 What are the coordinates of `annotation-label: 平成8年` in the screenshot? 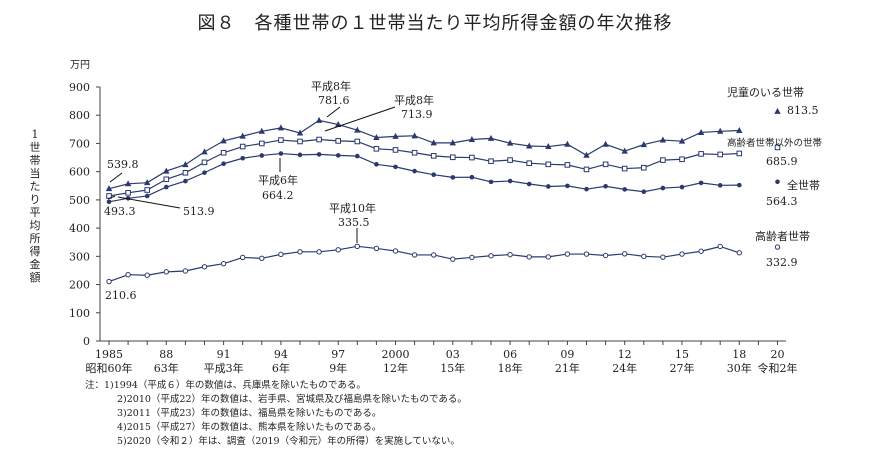 It's located at (331, 86).